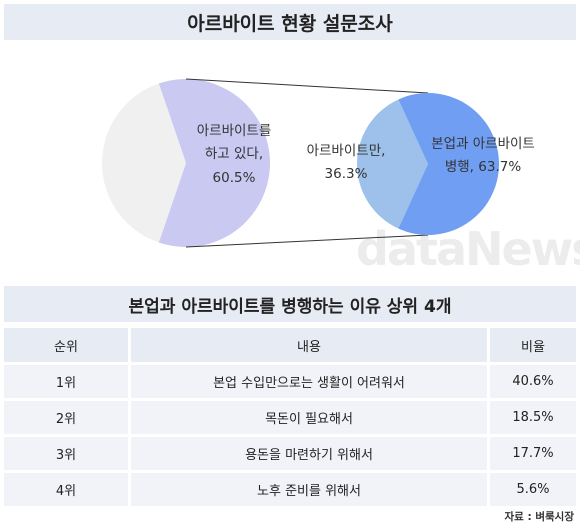 This screenshot has height=531, width=580. Describe the element at coordinates (309, 345) in the screenshot. I see `header-content: 내용` at that location.